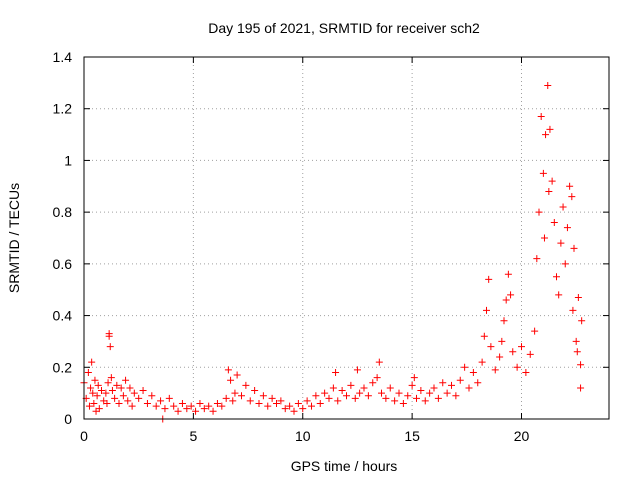  What do you see at coordinates (303, 436) in the screenshot?
I see `x-tick-label: 10` at bounding box center [303, 436].